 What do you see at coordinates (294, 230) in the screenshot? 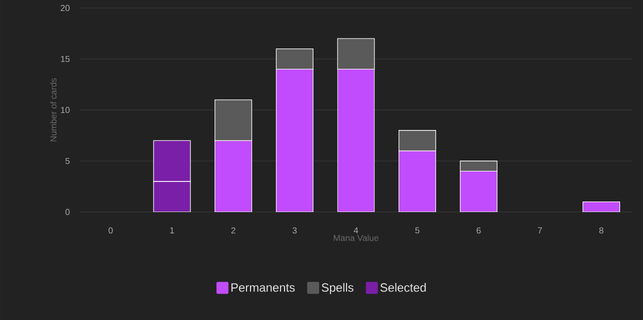
I see `x-tick-label: 3` at bounding box center [294, 230].